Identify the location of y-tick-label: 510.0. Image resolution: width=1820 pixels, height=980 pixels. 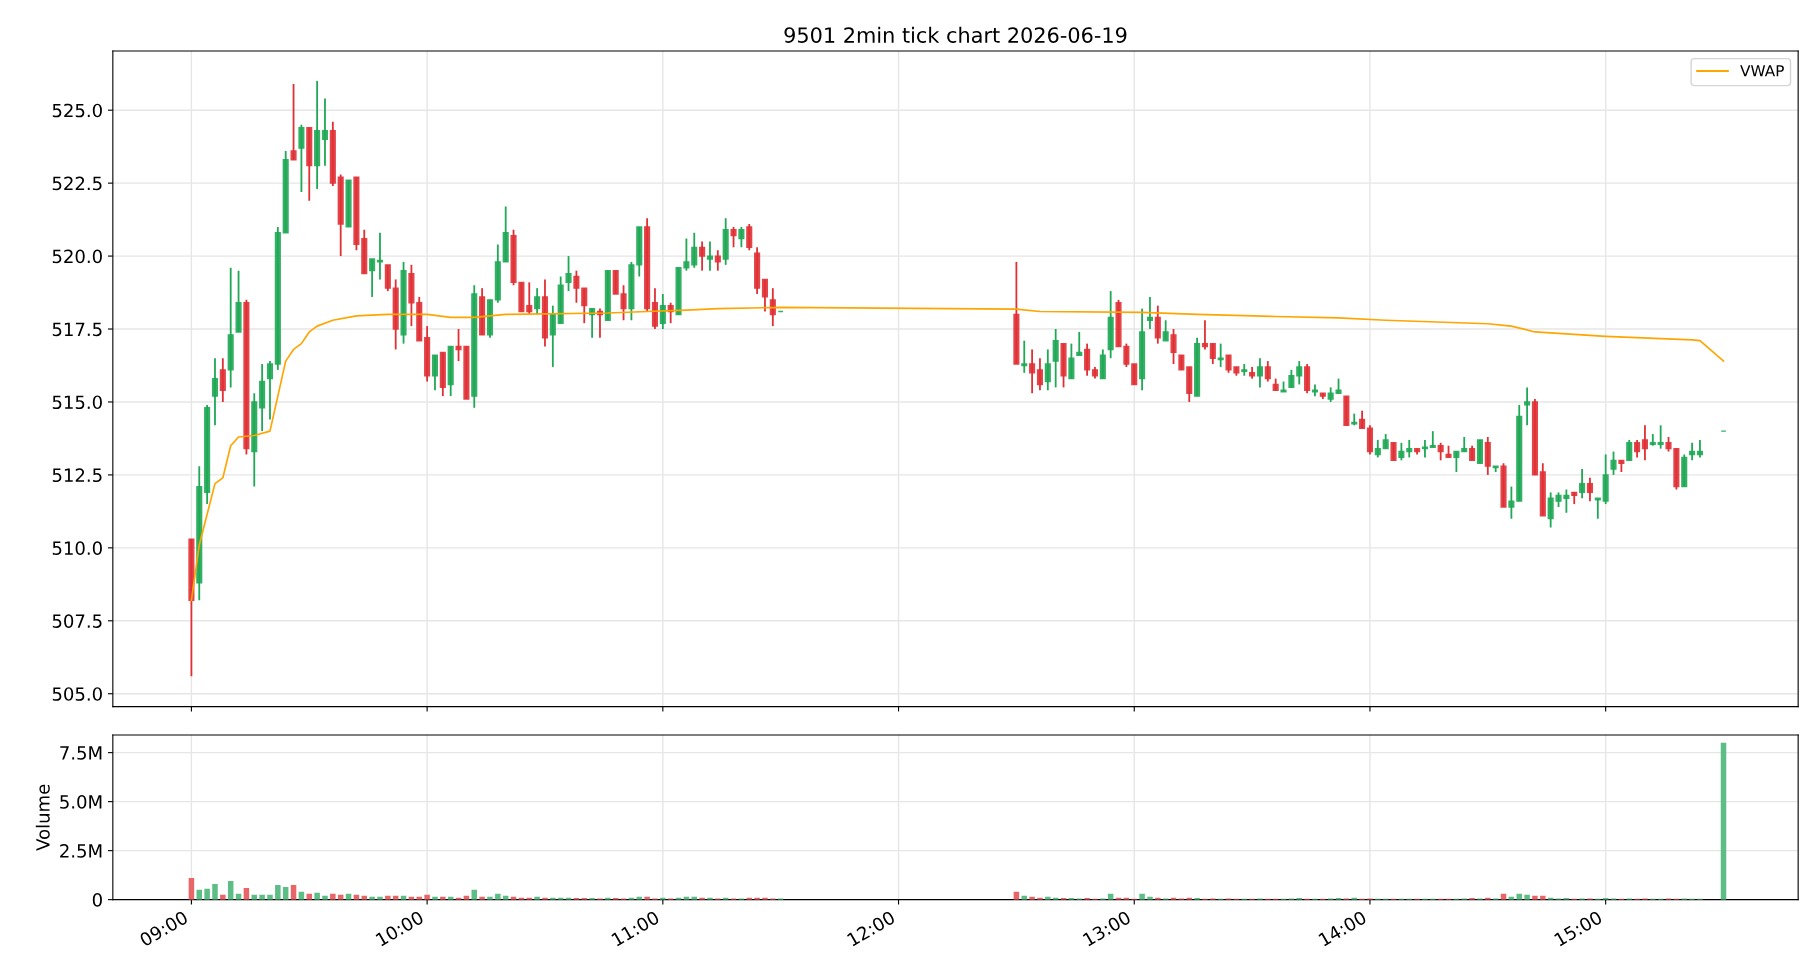
(77, 548).